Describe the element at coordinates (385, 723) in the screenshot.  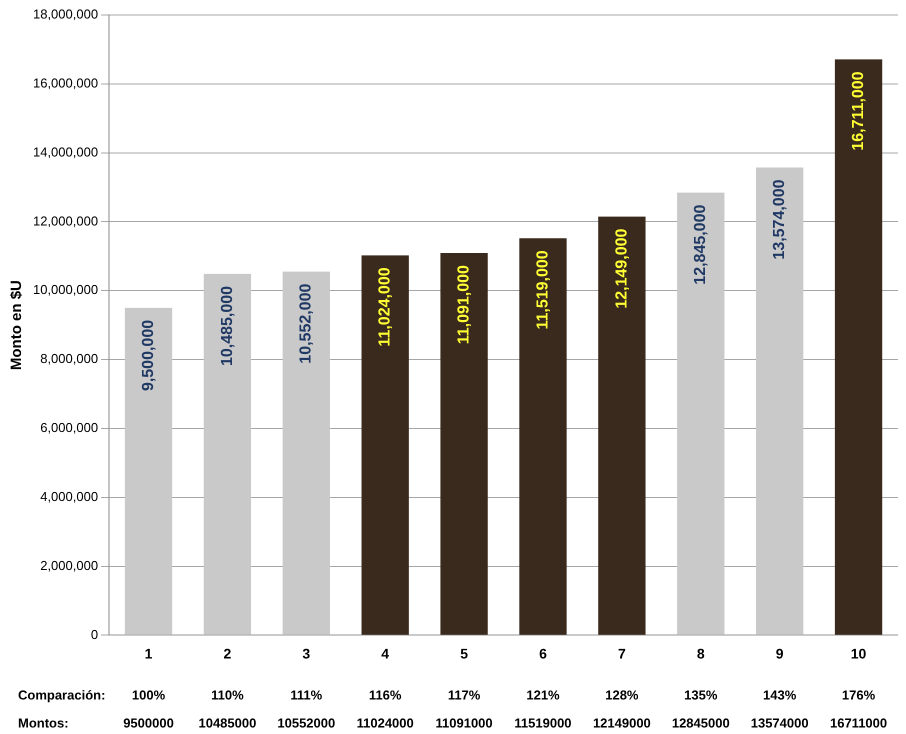
I see `text: 11024000` at that location.